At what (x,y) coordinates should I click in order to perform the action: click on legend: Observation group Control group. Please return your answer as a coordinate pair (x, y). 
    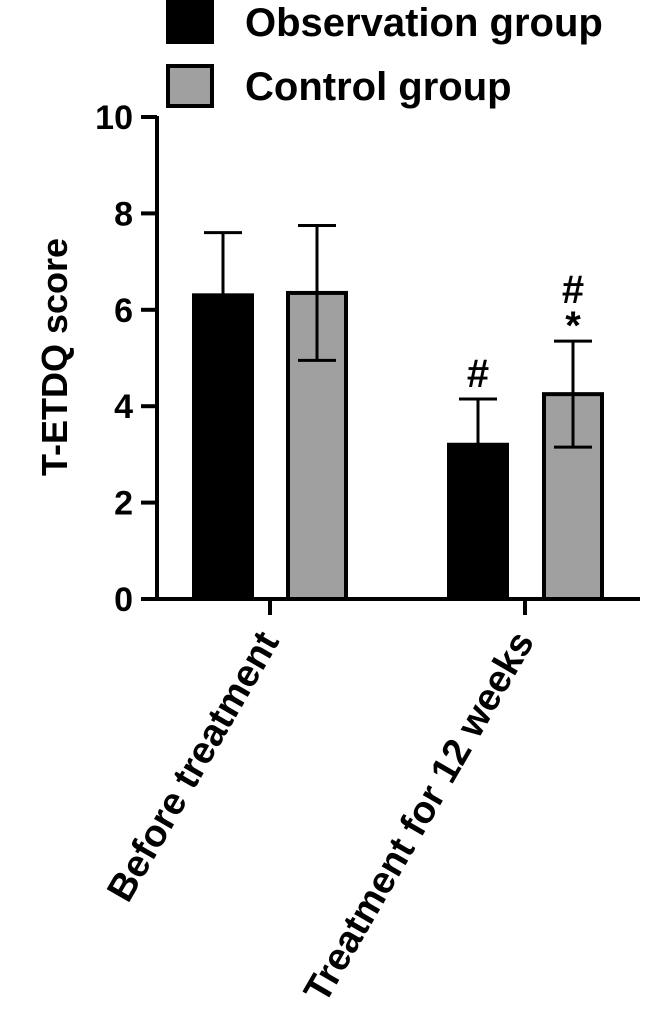
    Looking at the image, I should click on (384, 54).